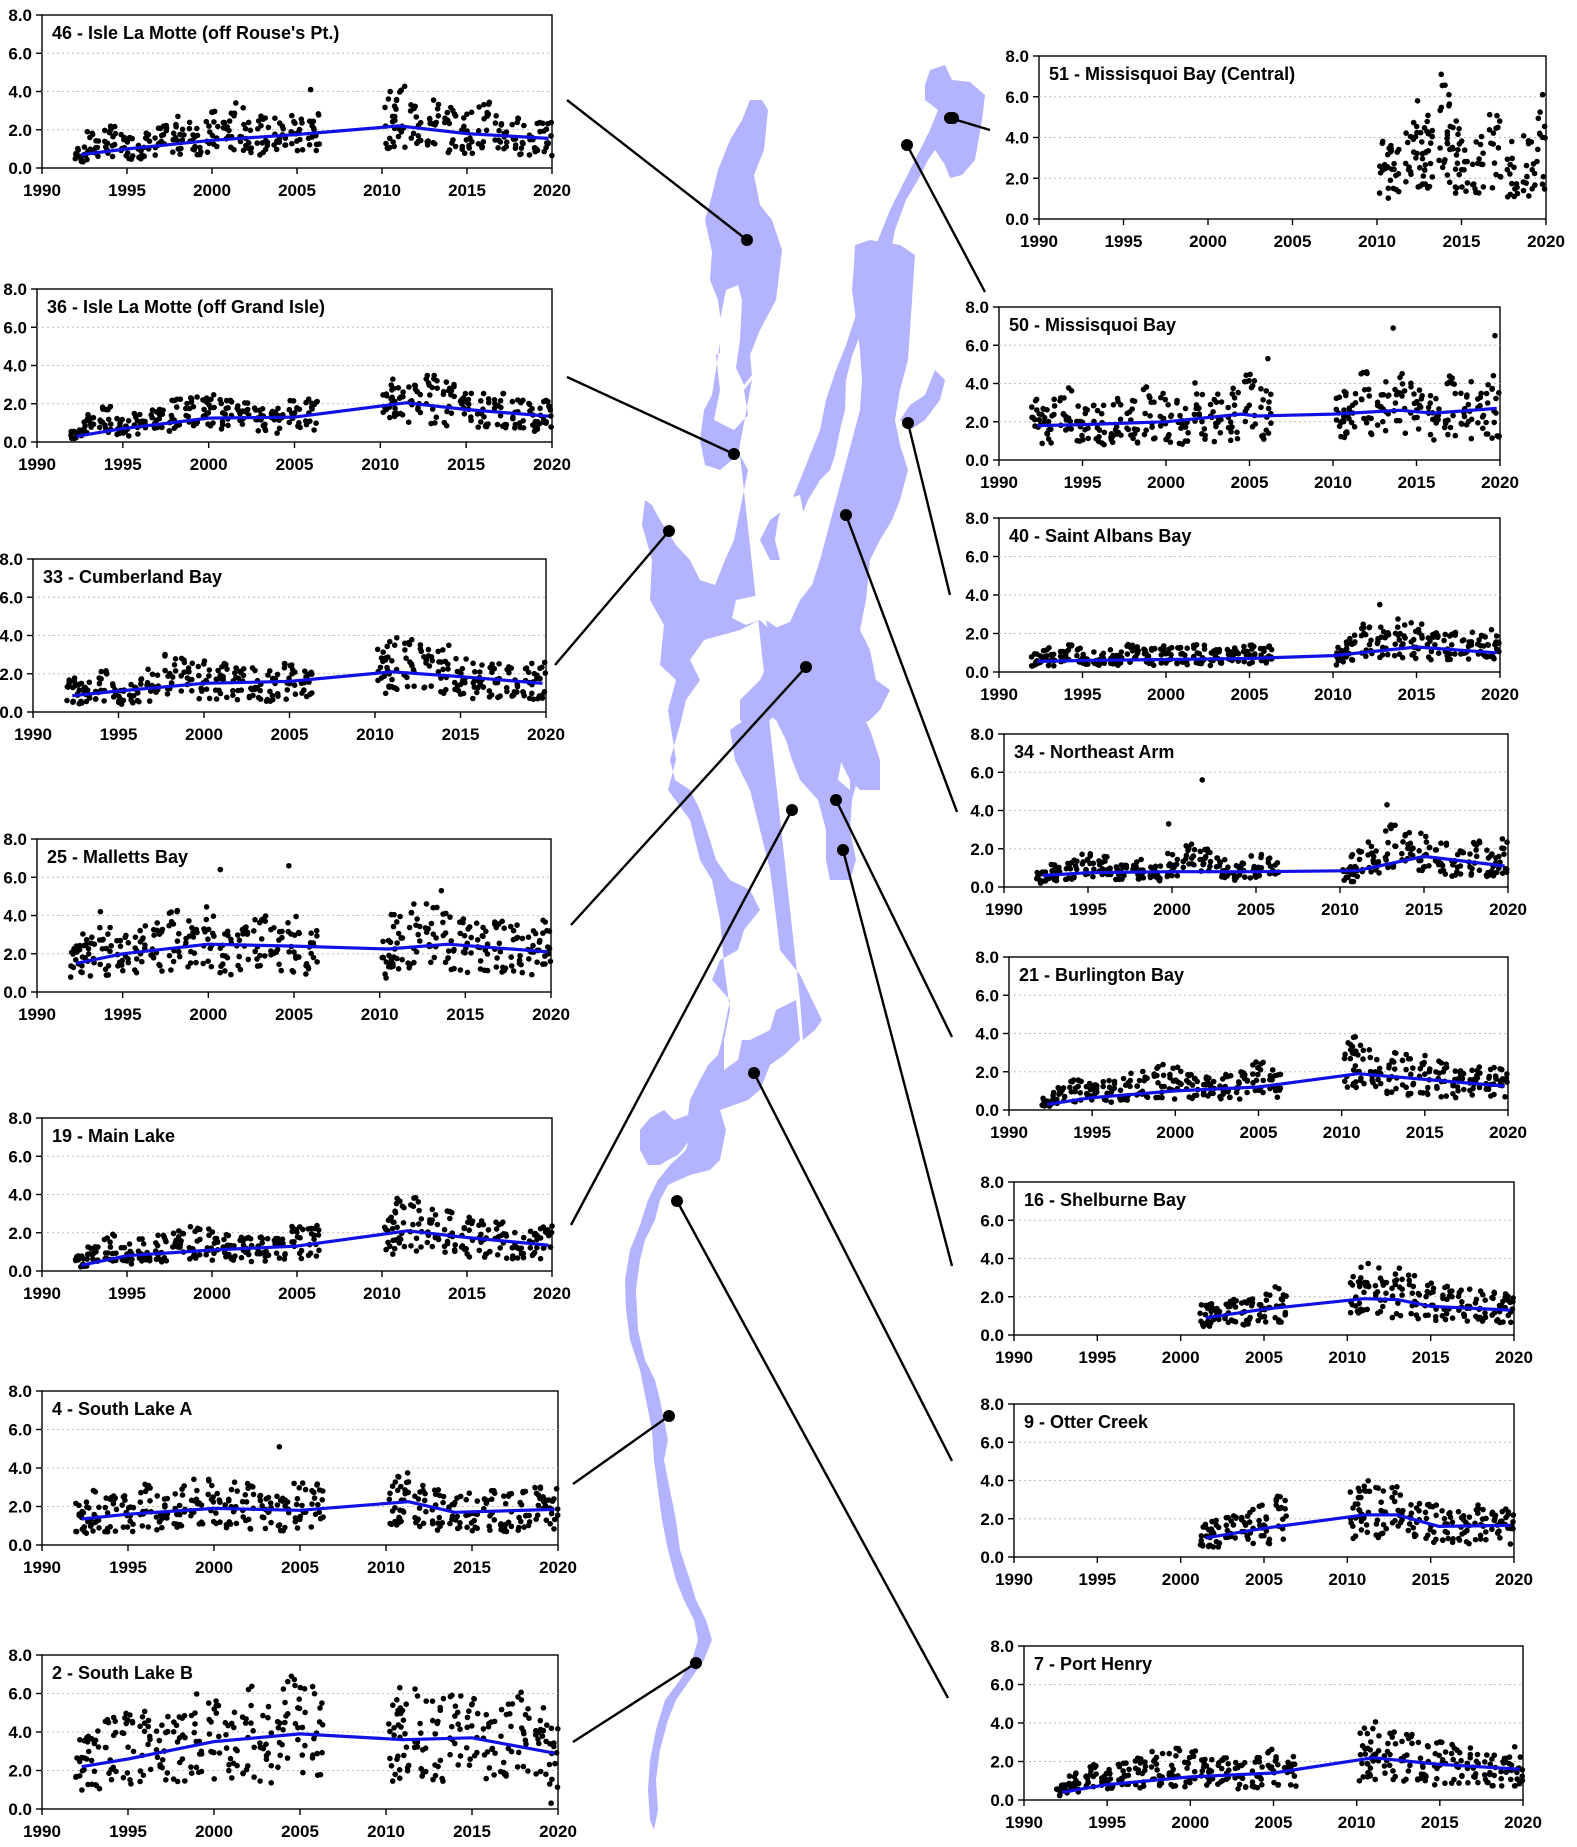 The width and height of the screenshot is (1577, 1847). What do you see at coordinates (1441, 74) in the screenshot?
I see `data-point-outlier` at bounding box center [1441, 74].